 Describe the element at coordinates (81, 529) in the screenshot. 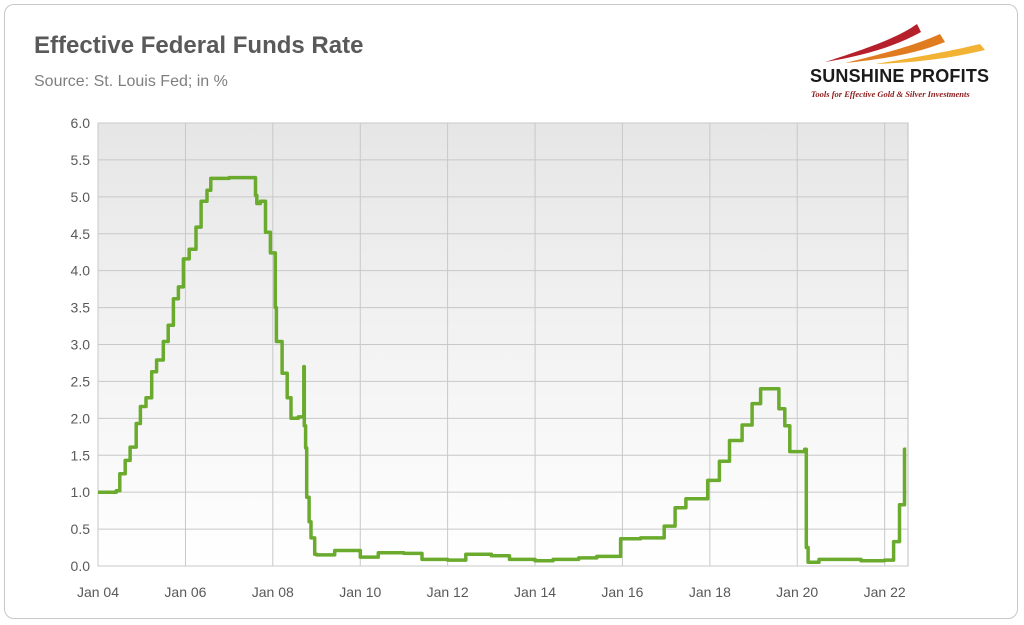

I see `y-tick-label: 0.5` at that location.